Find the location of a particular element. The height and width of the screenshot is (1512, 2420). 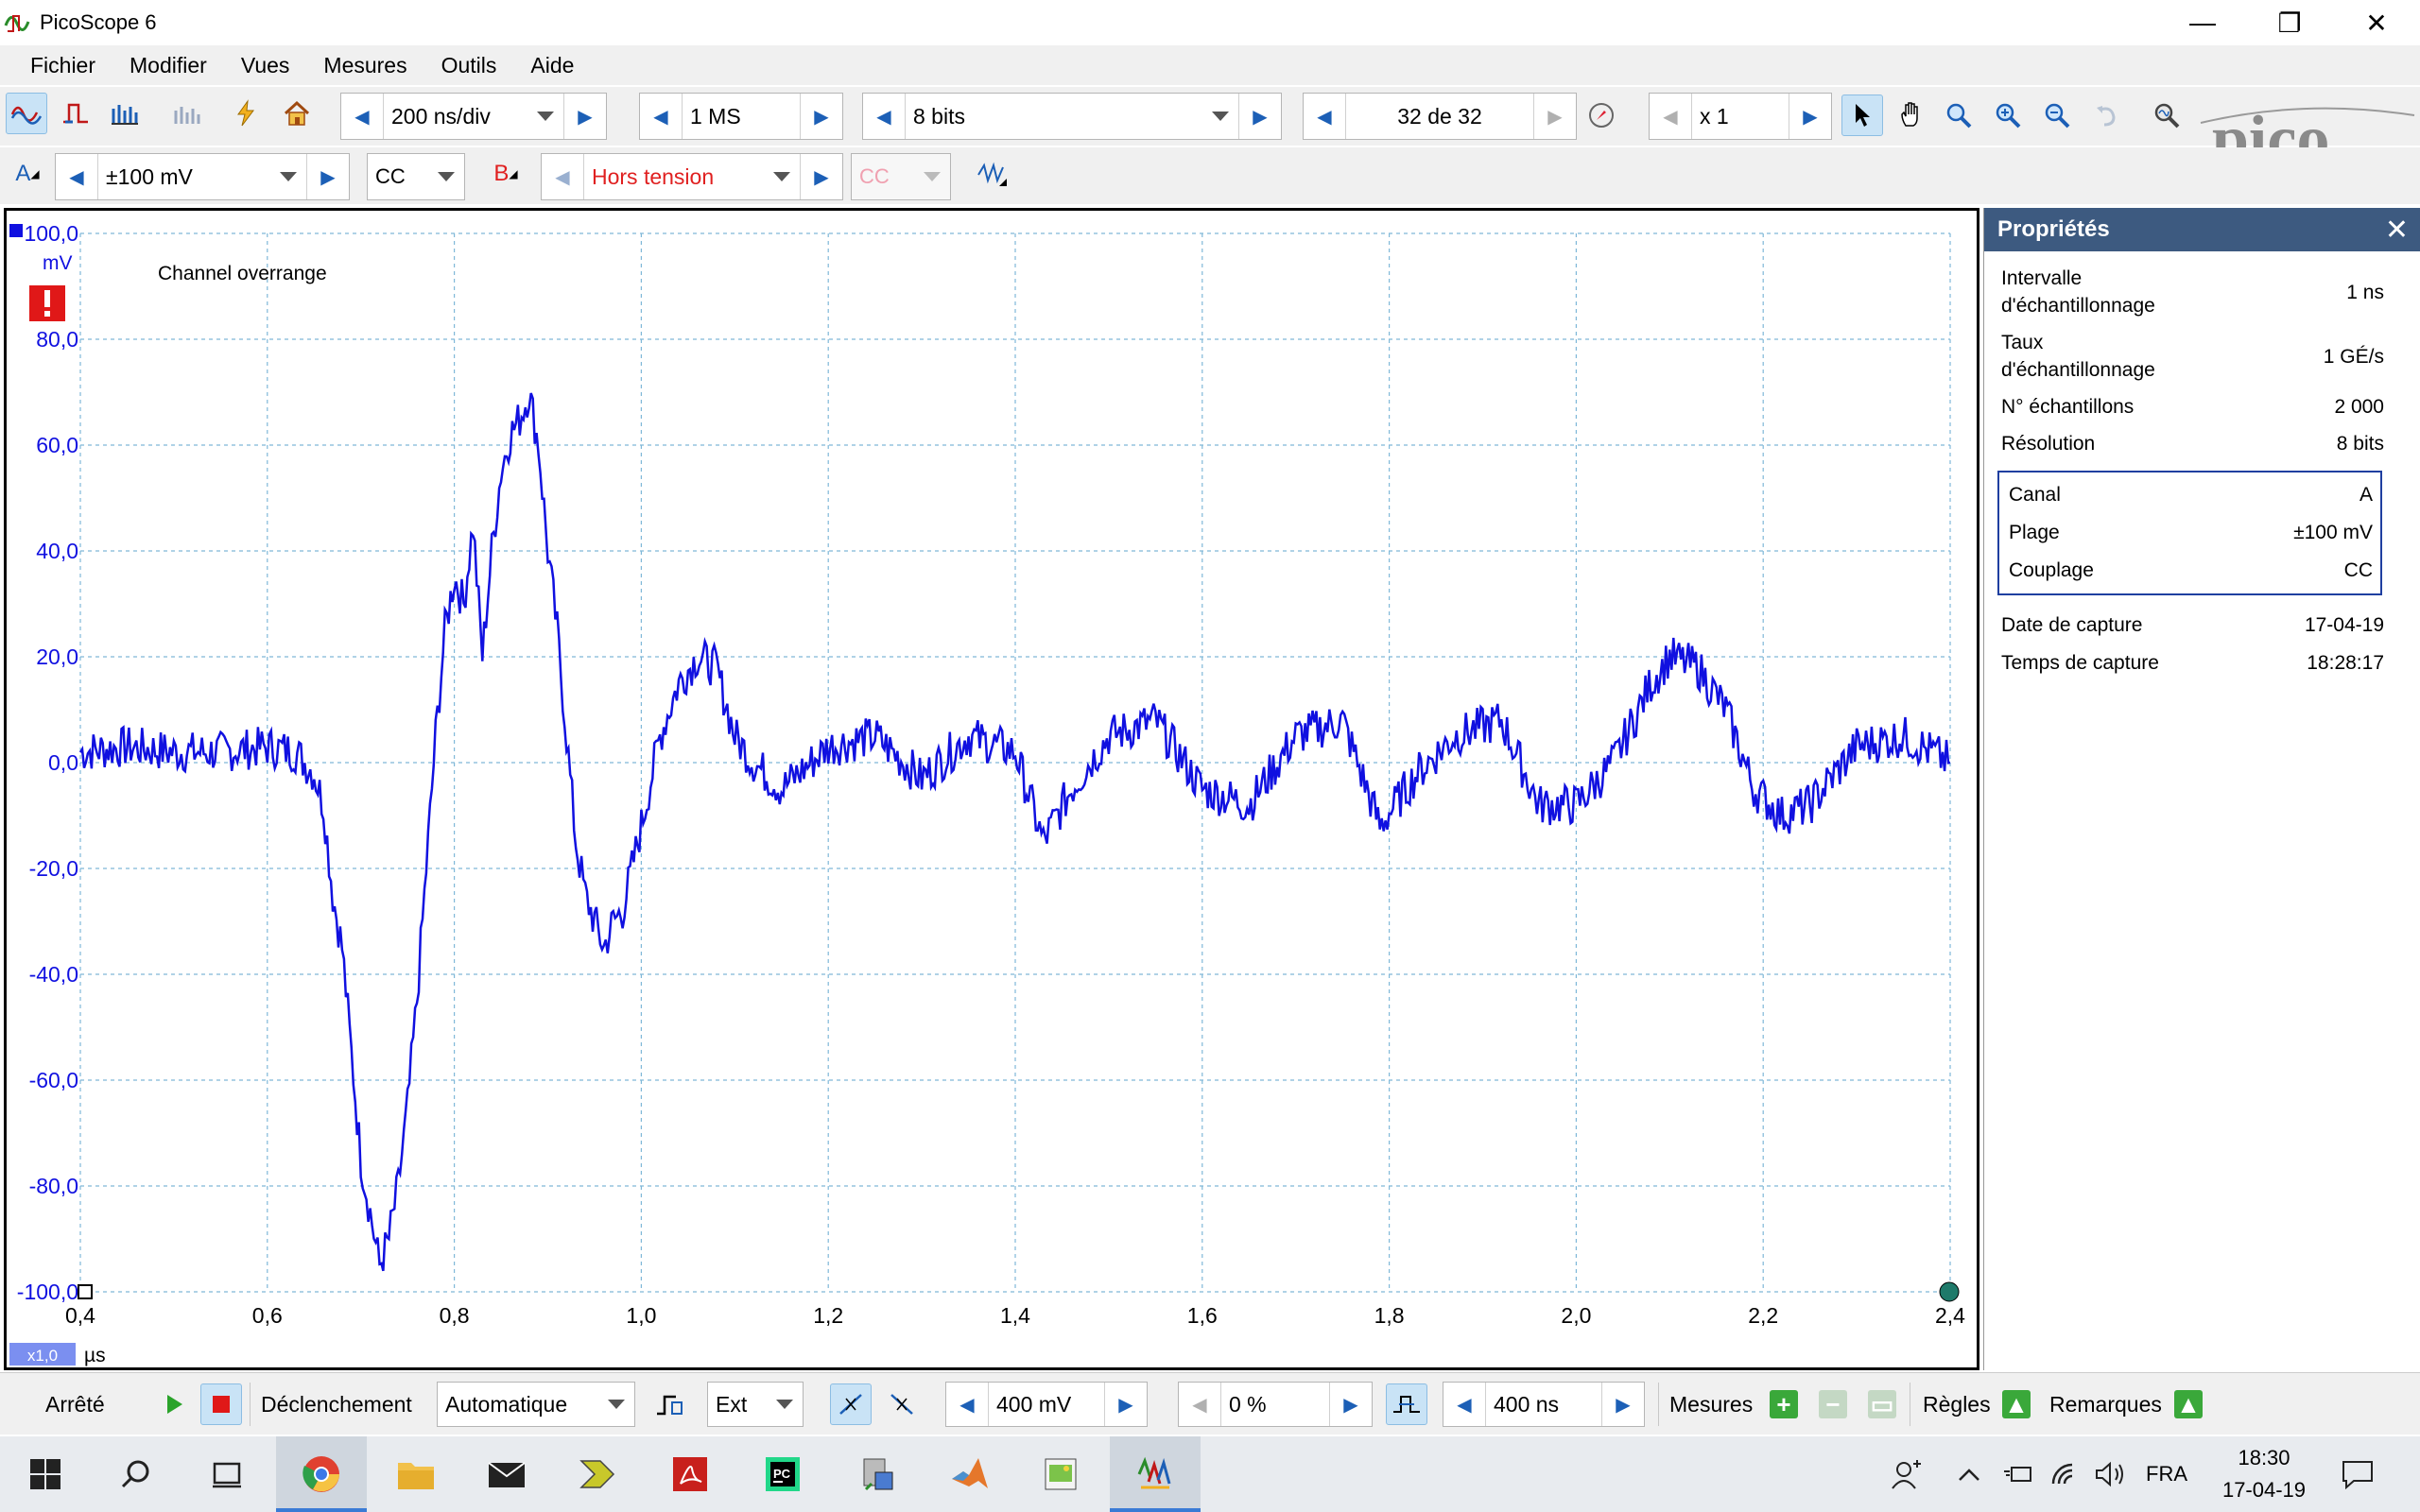

threshold-increase-icon: ▶ is located at coordinates (1125, 1405).